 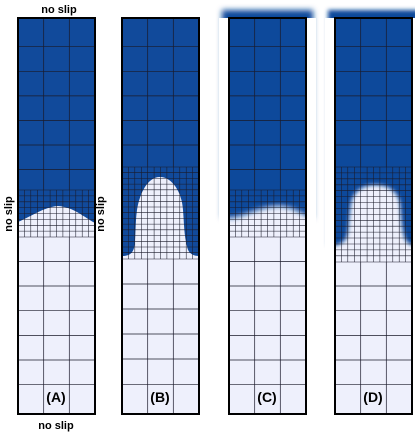 What do you see at coordinates (56, 426) in the screenshot?
I see `bottom-boundary-label: no slip` at bounding box center [56, 426].